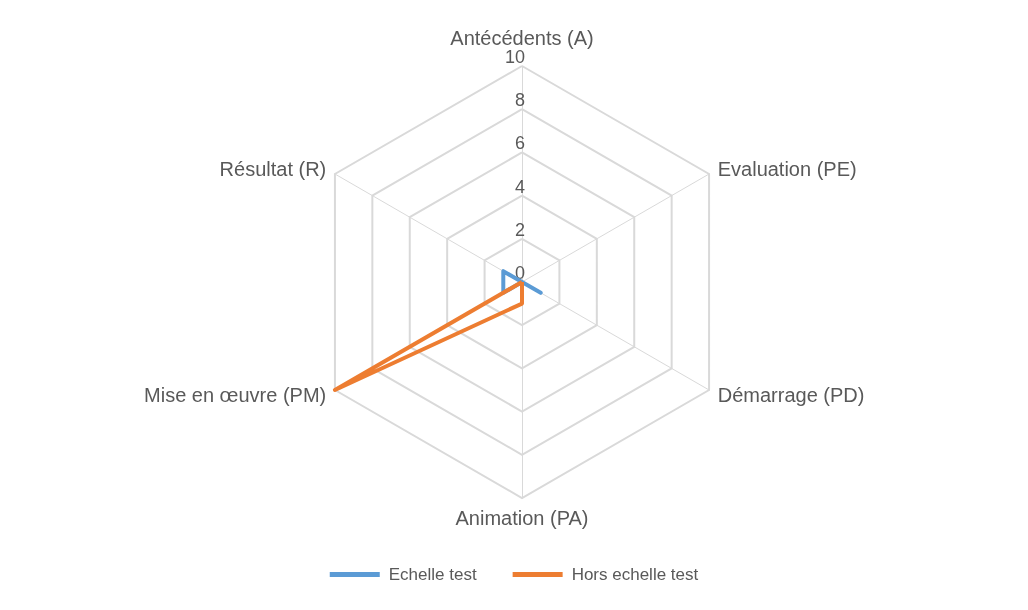 The width and height of the screenshot is (1028, 610). I want to click on y-tick-label: 8, so click(519, 100).